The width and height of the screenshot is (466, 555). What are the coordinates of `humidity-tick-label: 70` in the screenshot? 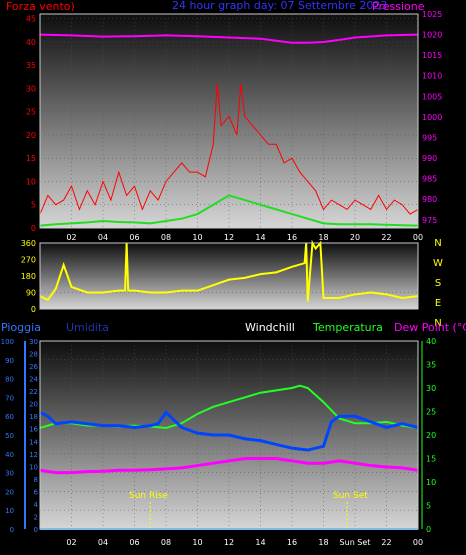 It's located at (9, 398).